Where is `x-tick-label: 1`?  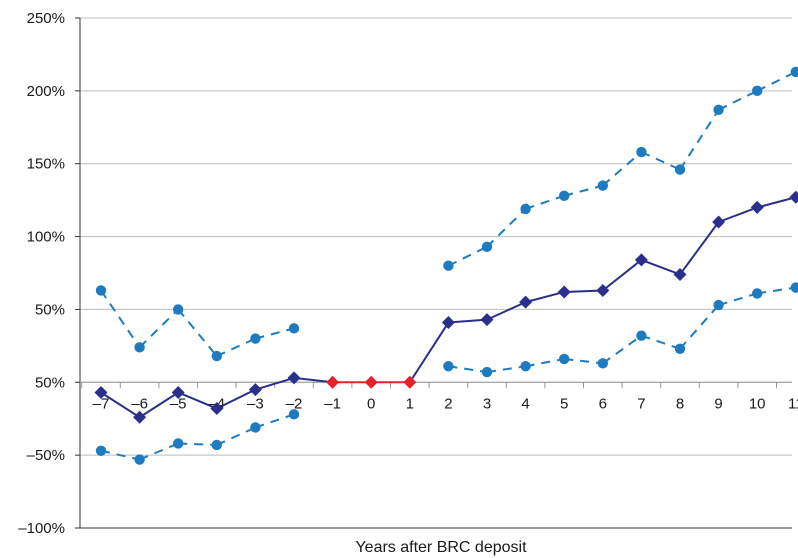 x-tick-label: 1 is located at coordinates (410, 403).